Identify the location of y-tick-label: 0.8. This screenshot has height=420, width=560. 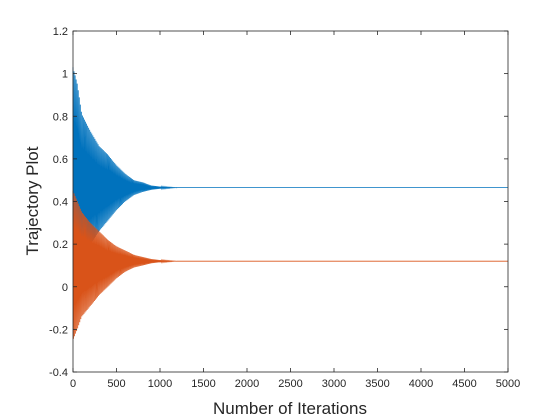
(60, 117).